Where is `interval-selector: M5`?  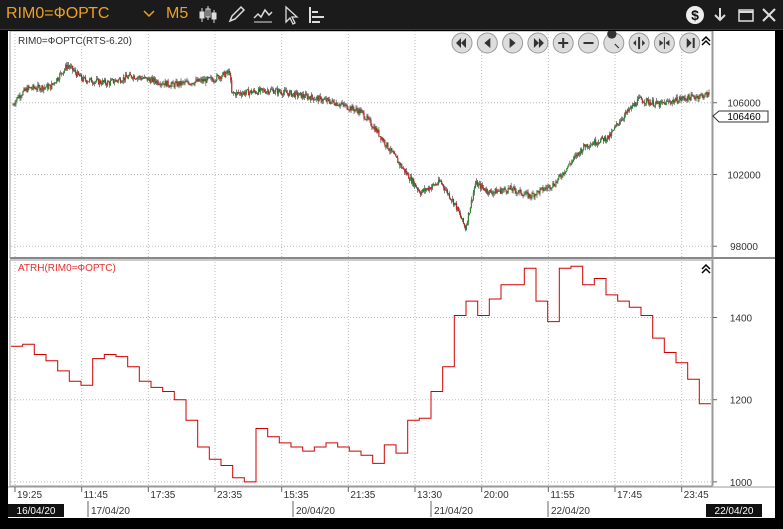
interval-selector: M5 is located at coordinates (177, 13).